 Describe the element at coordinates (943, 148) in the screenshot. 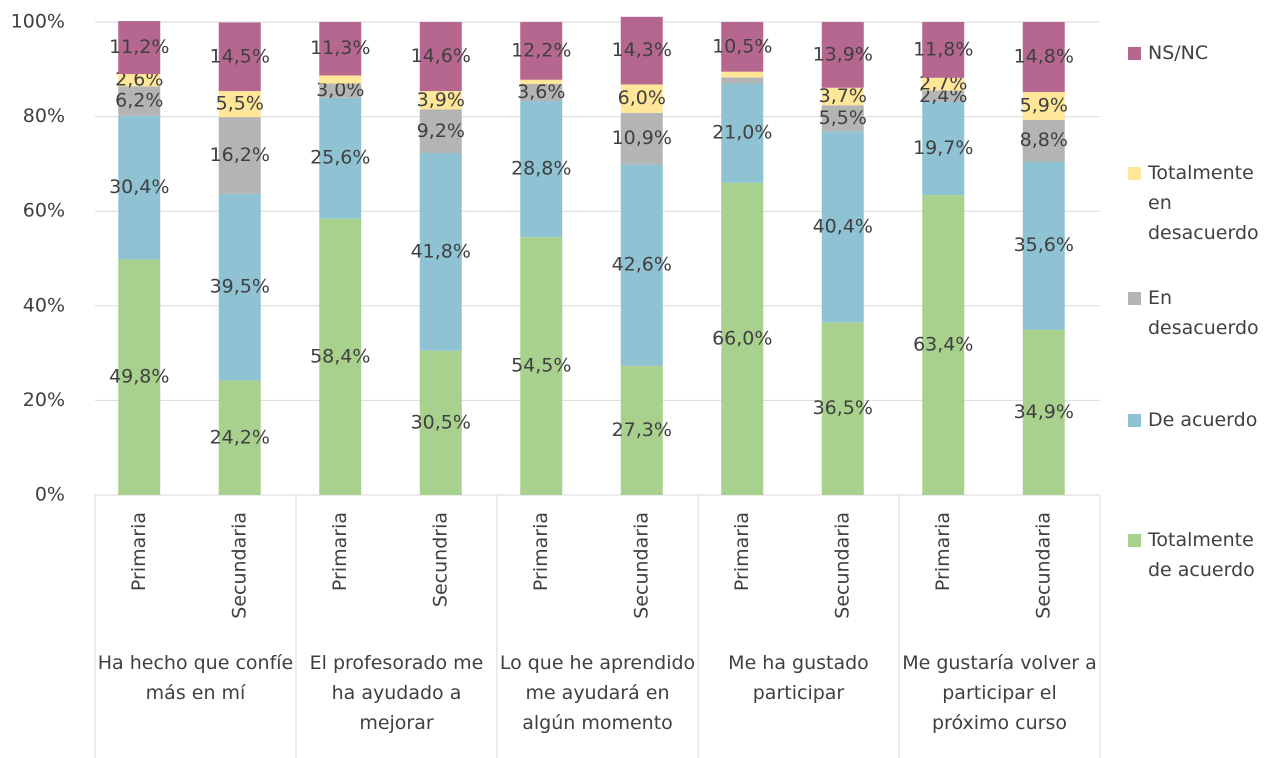

I see `data-label: 19,7%` at that location.